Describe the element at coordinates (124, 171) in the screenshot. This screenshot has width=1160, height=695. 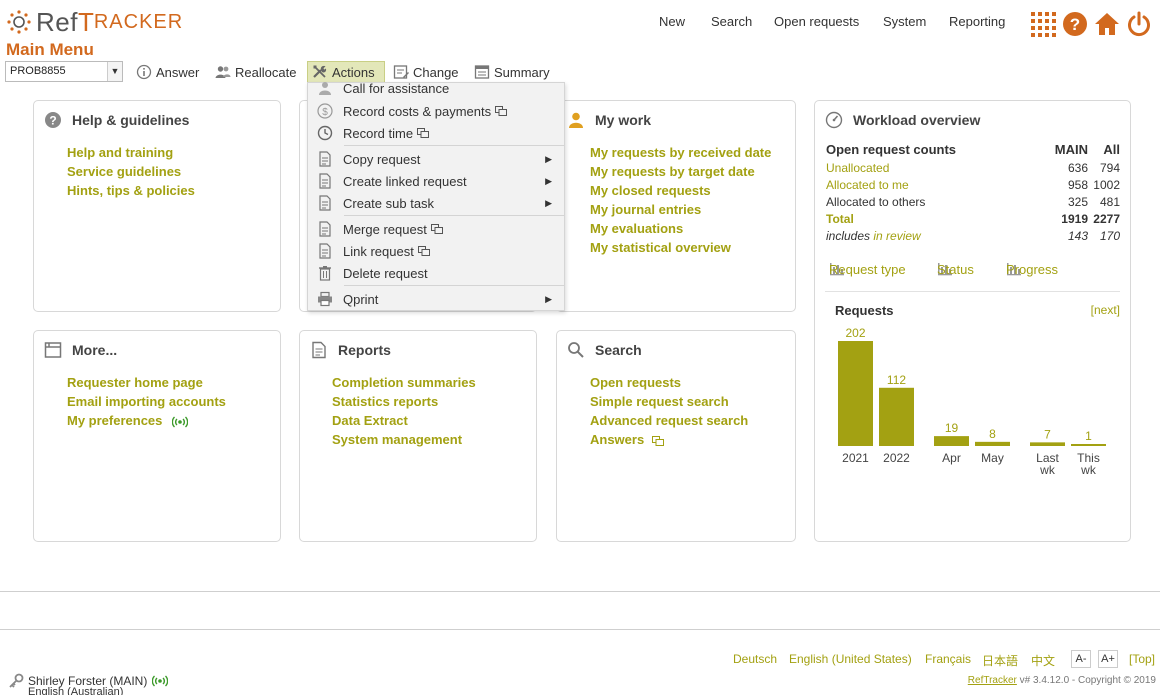
I see `link-service-guidelines: Service guidelines` at that location.